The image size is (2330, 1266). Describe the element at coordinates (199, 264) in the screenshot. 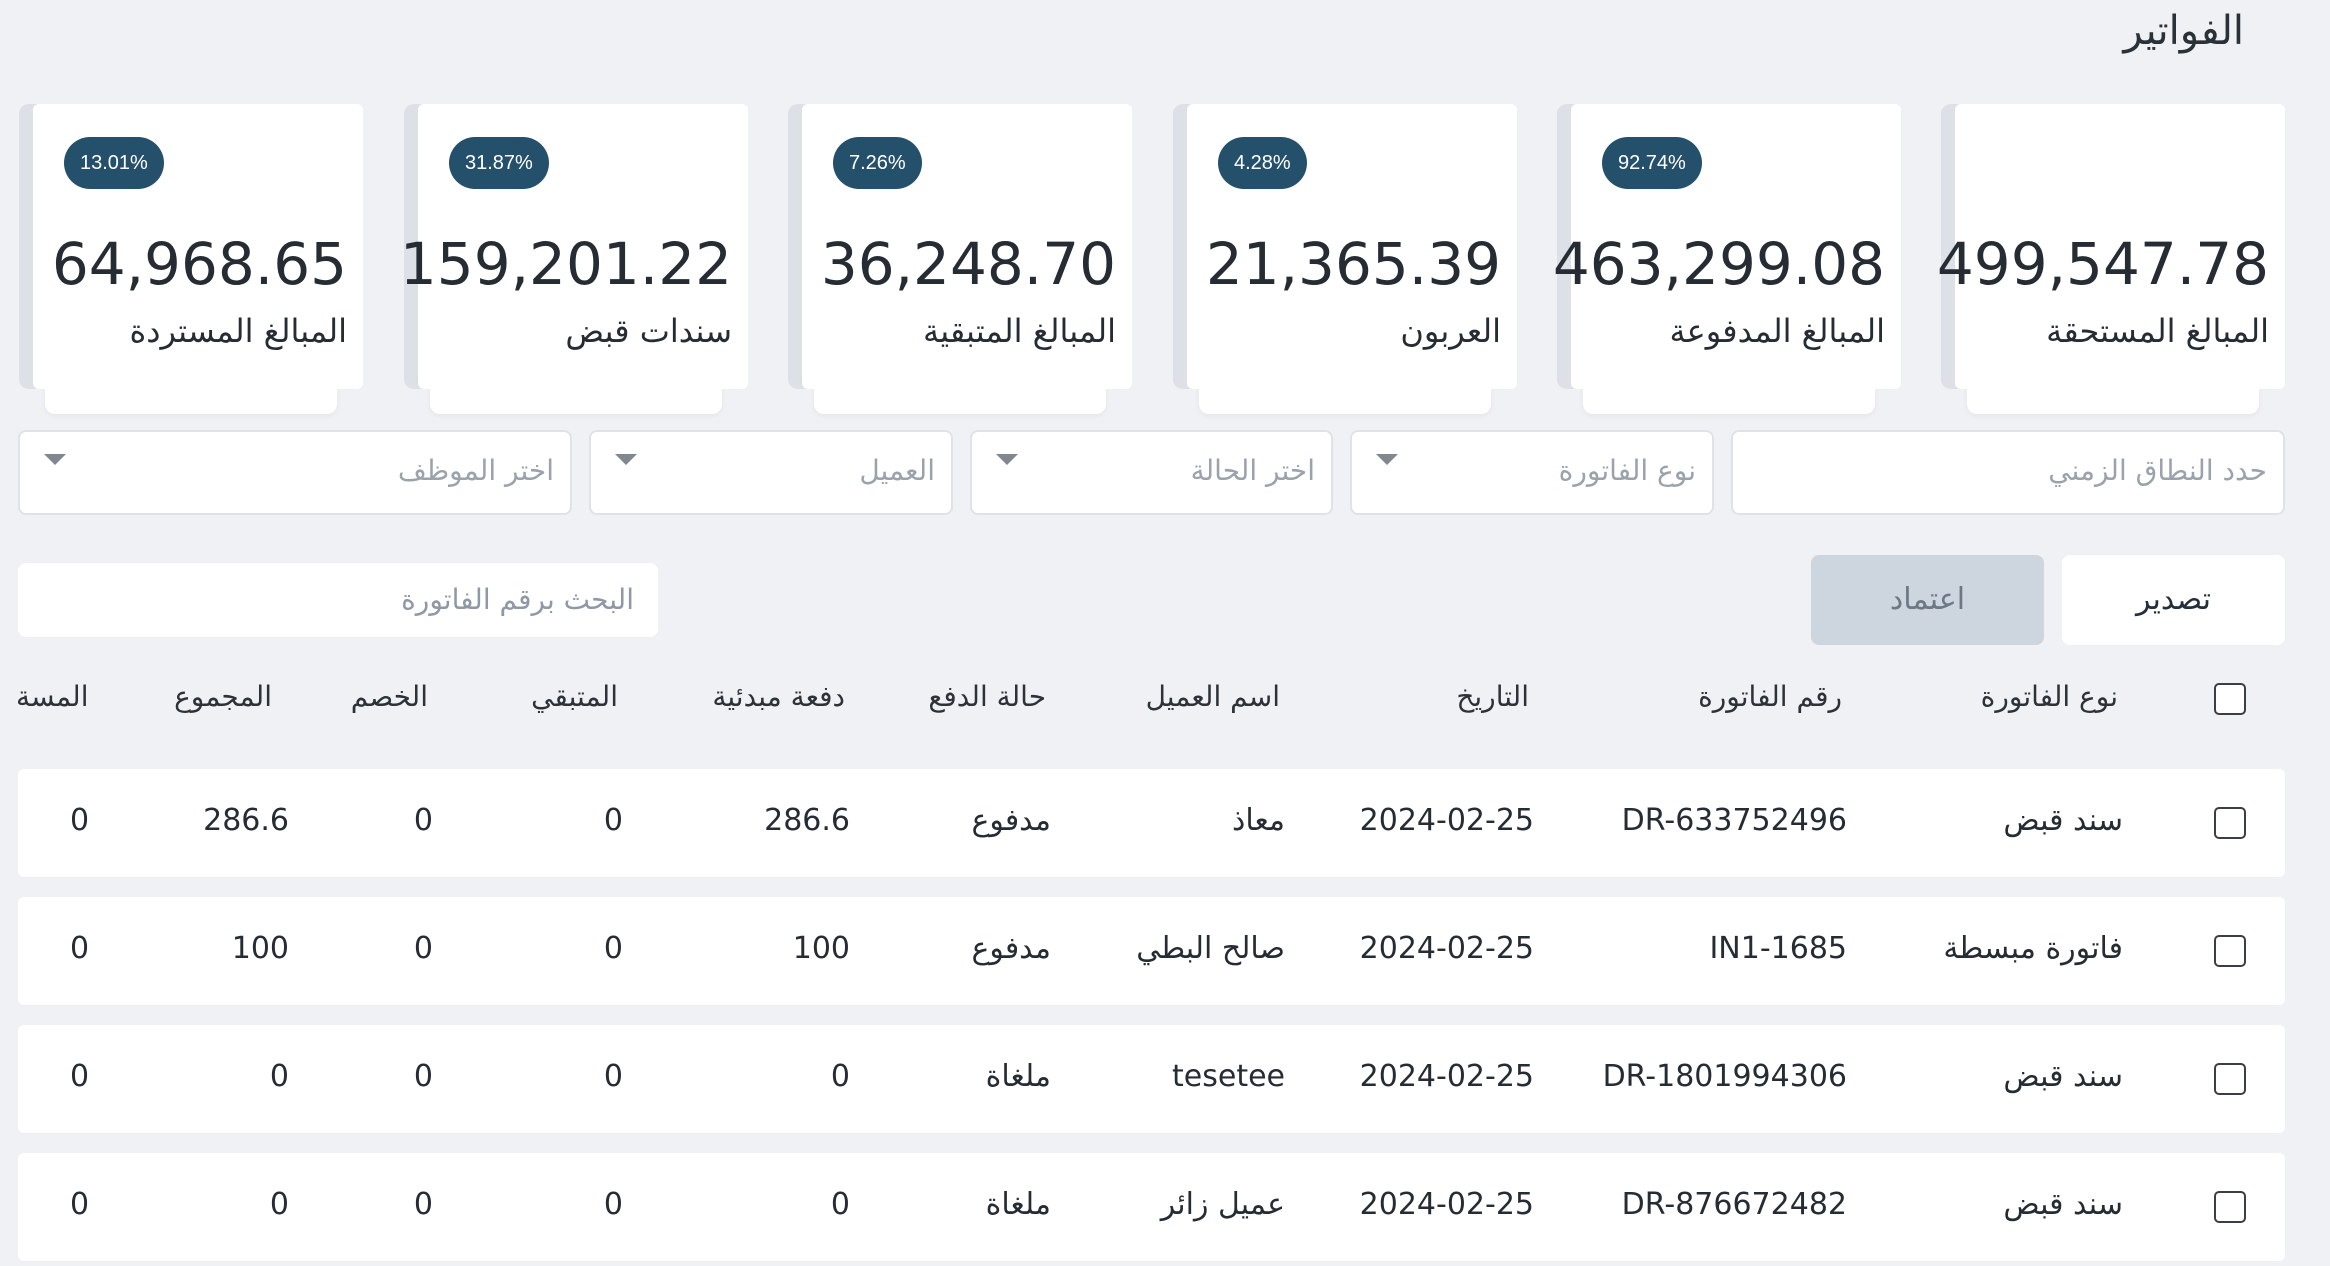

I see `stat-value: 64,968.65` at that location.